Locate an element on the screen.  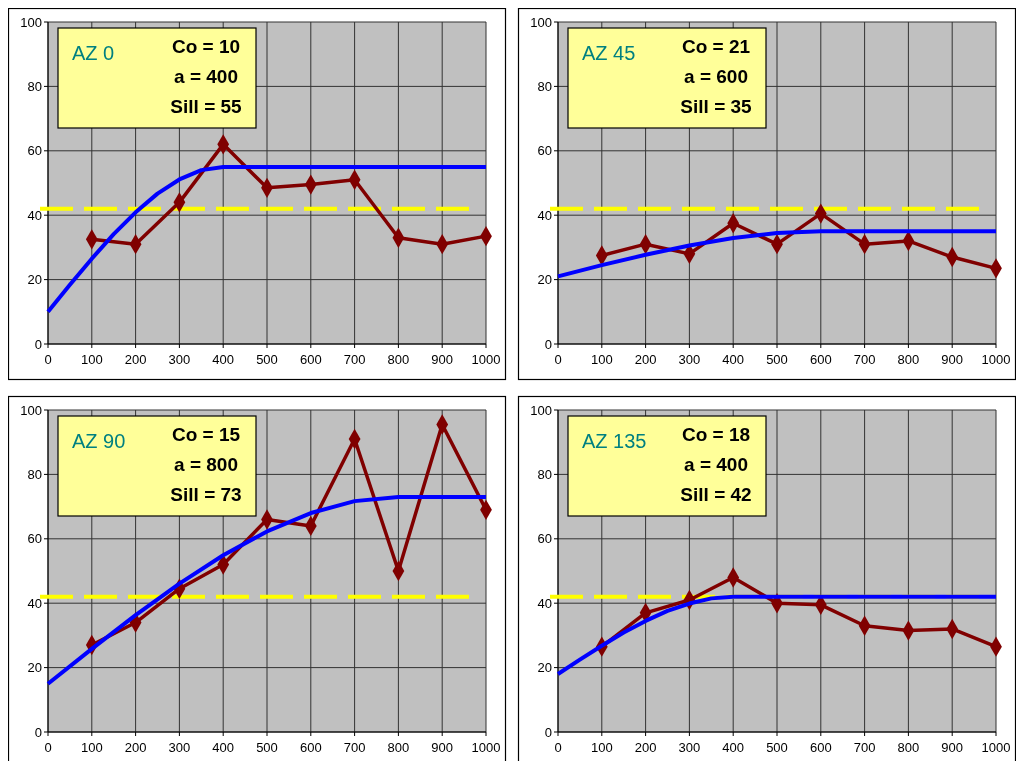
annotation: a = 600 is located at coordinates (716, 76).